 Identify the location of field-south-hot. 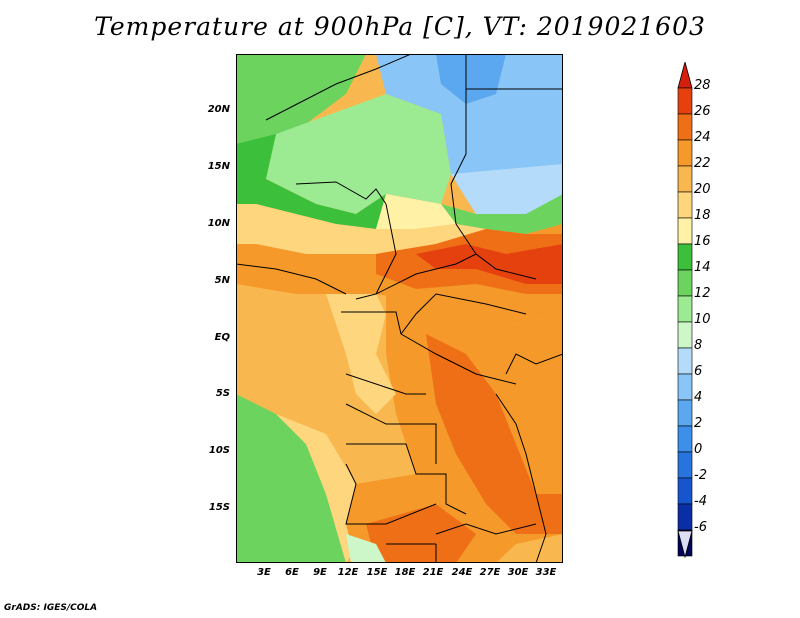
(421, 533).